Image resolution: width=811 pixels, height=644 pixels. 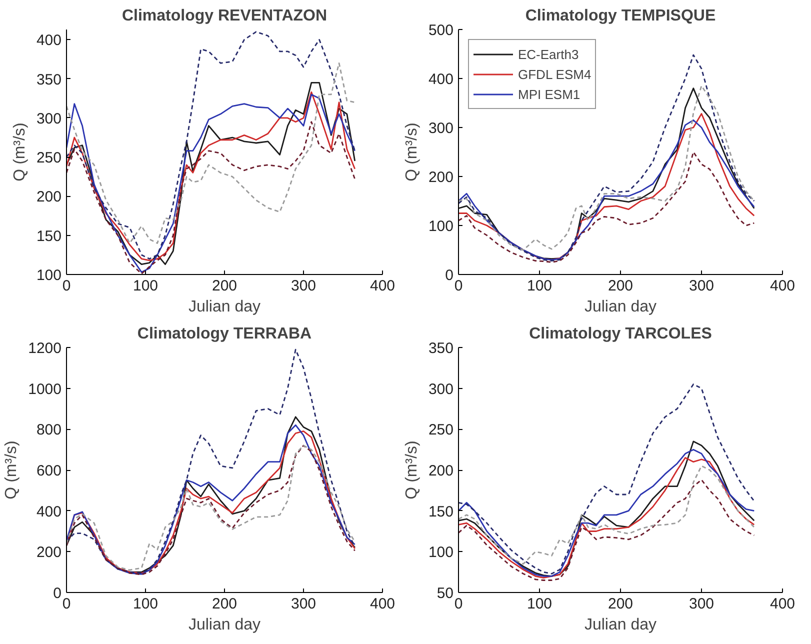 What do you see at coordinates (49, 430) in the screenshot?
I see `y-tick-label: 800` at bounding box center [49, 430].